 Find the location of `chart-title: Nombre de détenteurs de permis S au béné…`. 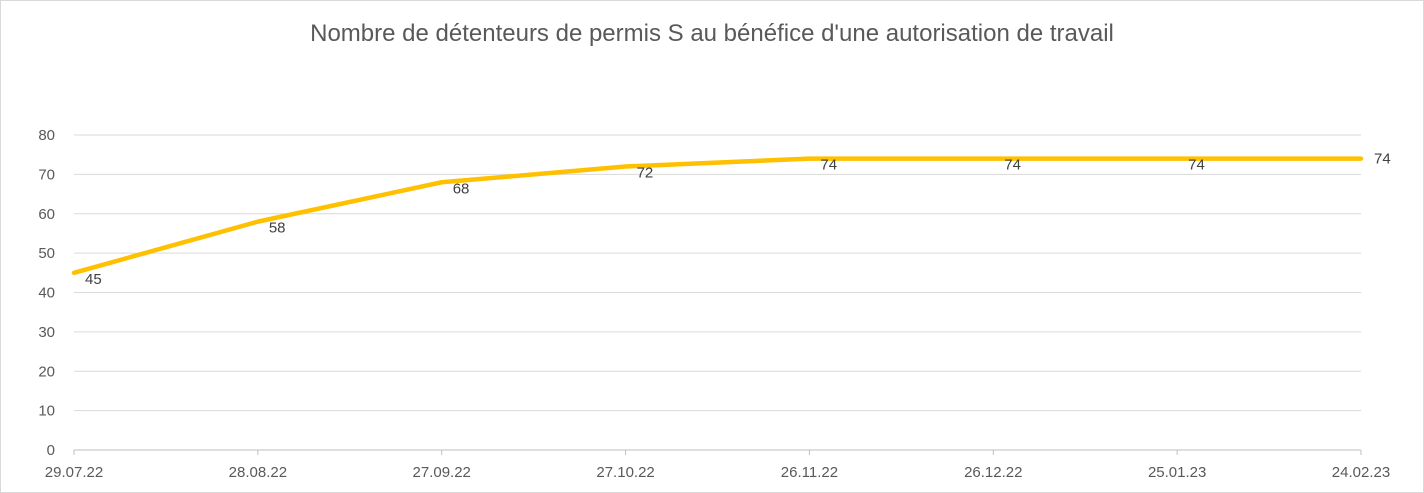

chart-title: Nombre de détenteurs de permis S au béné… is located at coordinates (712, 33).